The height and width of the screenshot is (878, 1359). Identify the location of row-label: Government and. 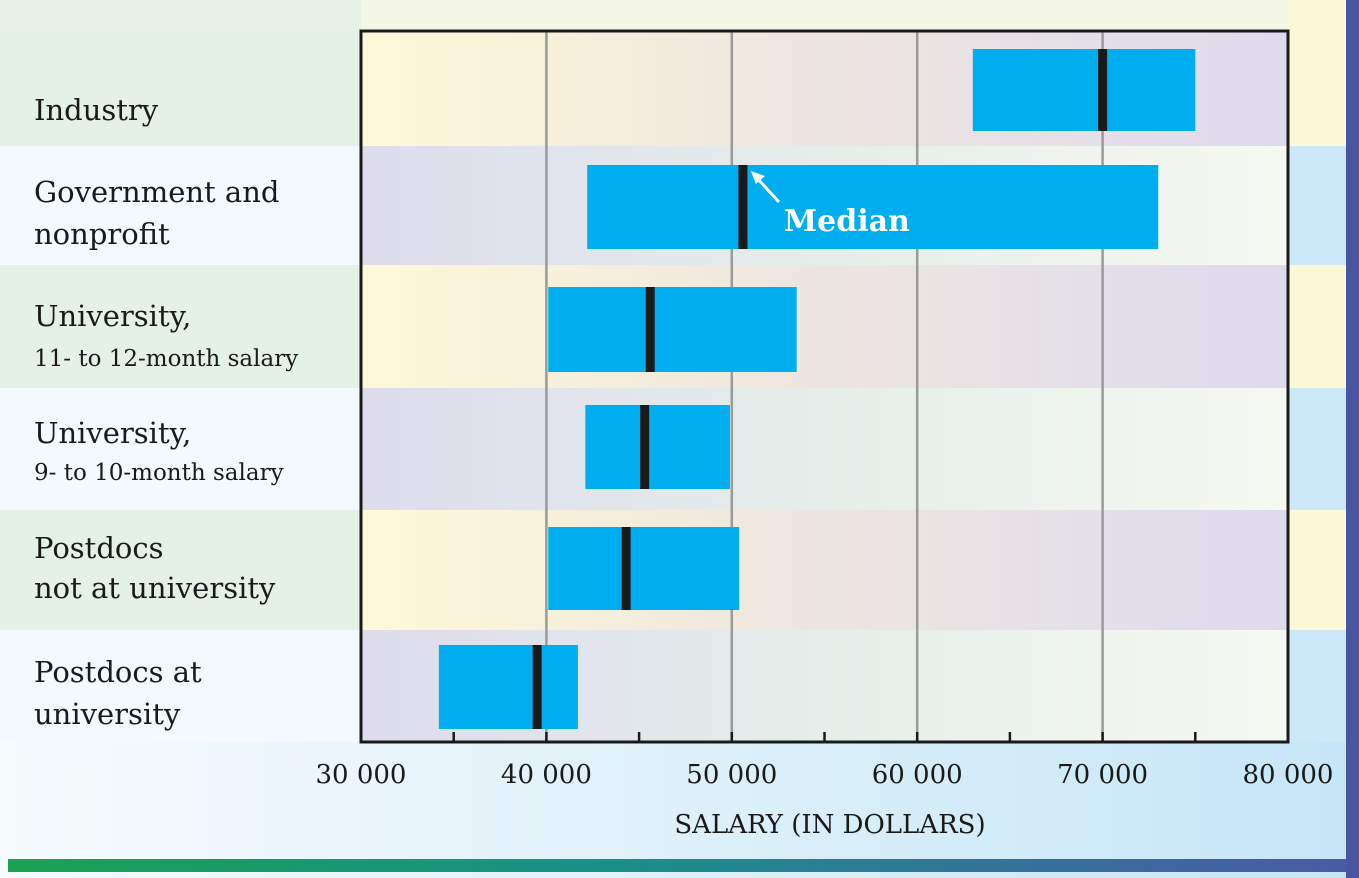
(156, 192).